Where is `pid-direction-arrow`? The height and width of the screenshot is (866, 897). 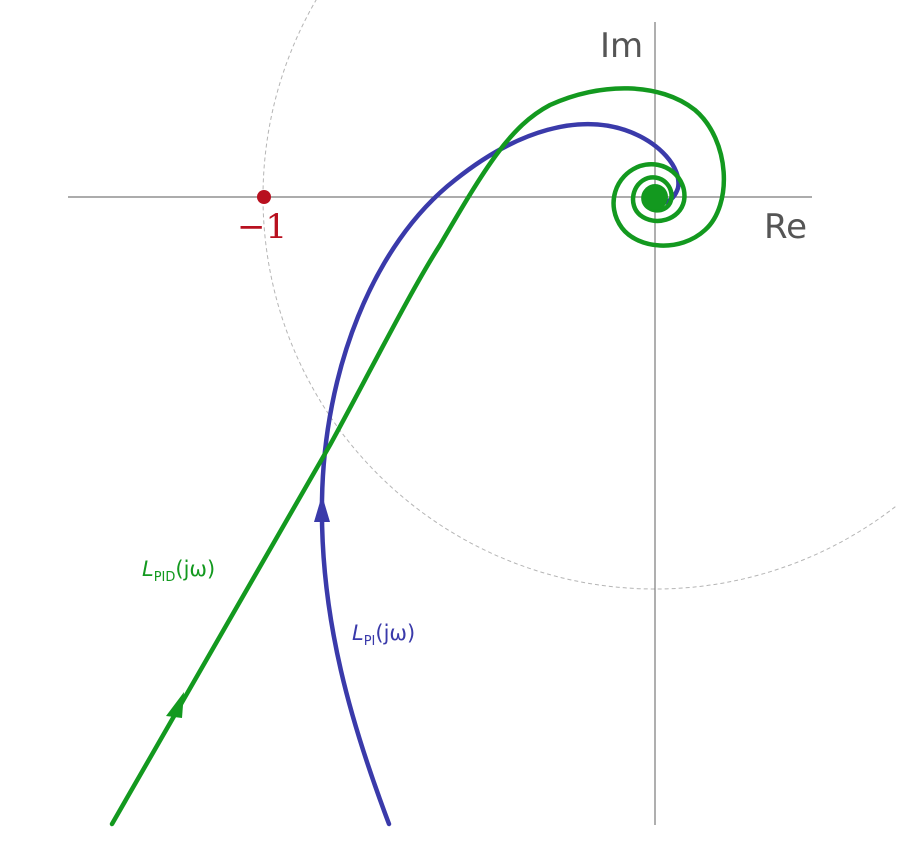
pid-direction-arrow is located at coordinates (175, 705).